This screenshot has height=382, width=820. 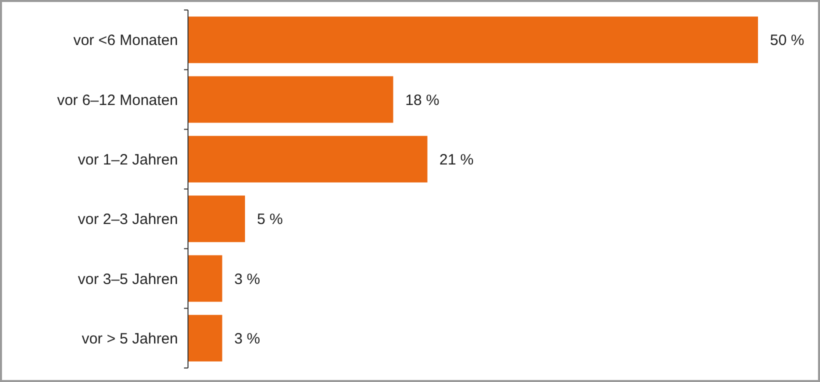 I want to click on y-tick-label: vor 2–3 Jahren, so click(x=128, y=219).